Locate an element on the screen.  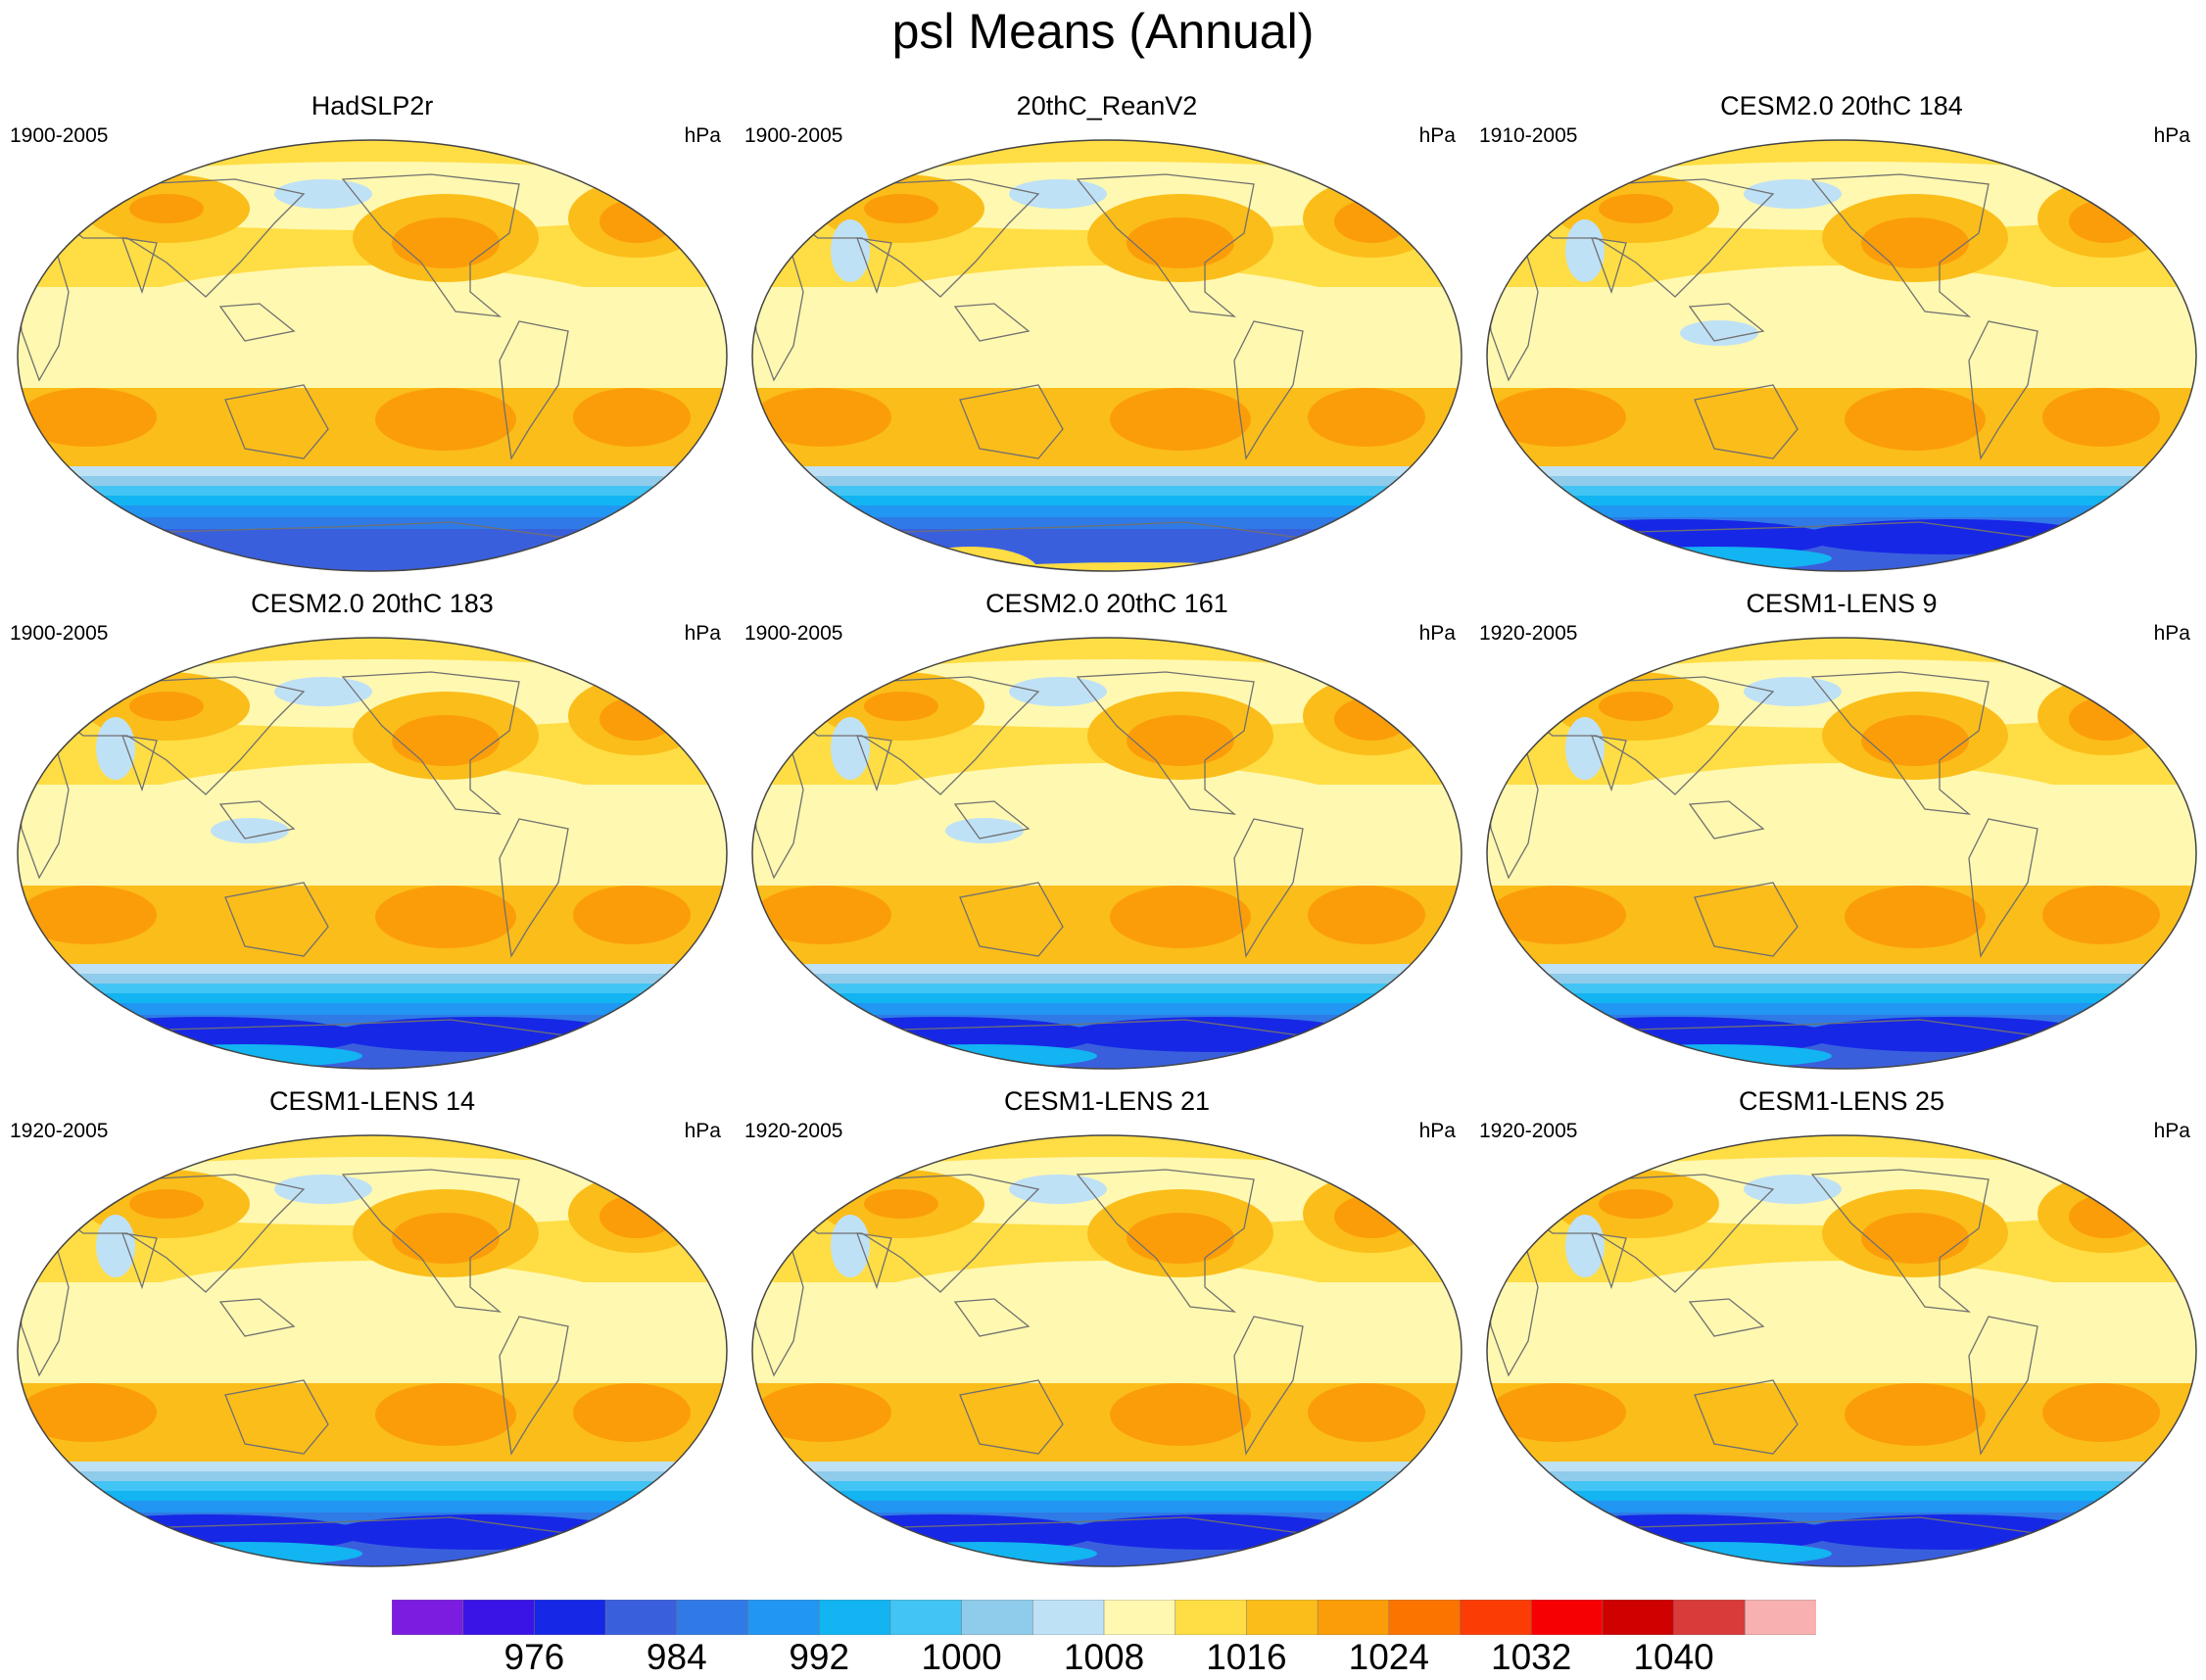
map-panel: CESM2.0 20thC 161 1900-2005 hPa is located at coordinates (1106, 833).